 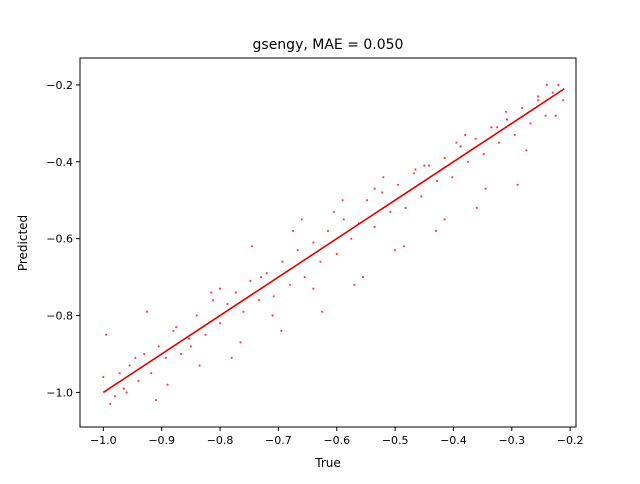 What do you see at coordinates (220, 440) in the screenshot?
I see `x-tick-label: −0.8` at bounding box center [220, 440].